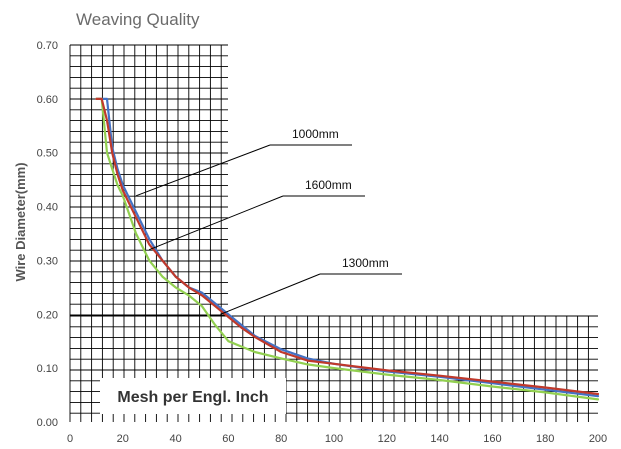 This screenshot has width=621, height=449. Describe the element at coordinates (328, 185) in the screenshot. I see `annotation-1600mm: 1600mm` at that location.